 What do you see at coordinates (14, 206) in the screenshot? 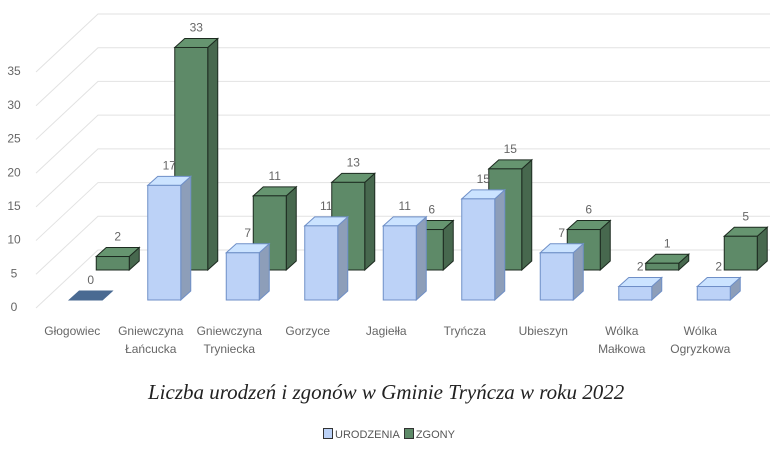
I see `y-tick-label: 15` at bounding box center [14, 206].